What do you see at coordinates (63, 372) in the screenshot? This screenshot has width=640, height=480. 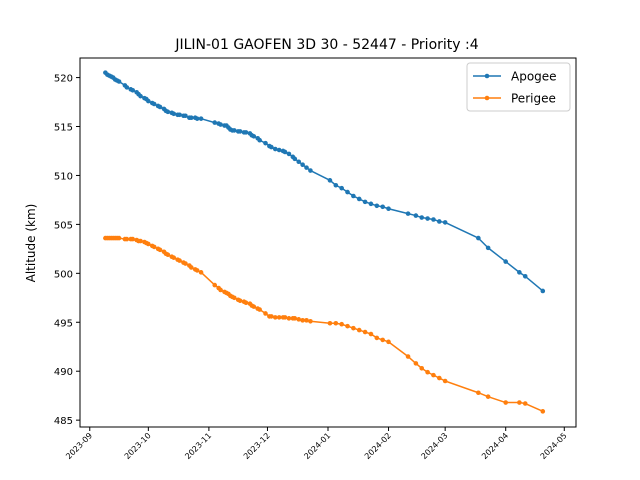 I see `y-tick-label: 490` at bounding box center [63, 372].